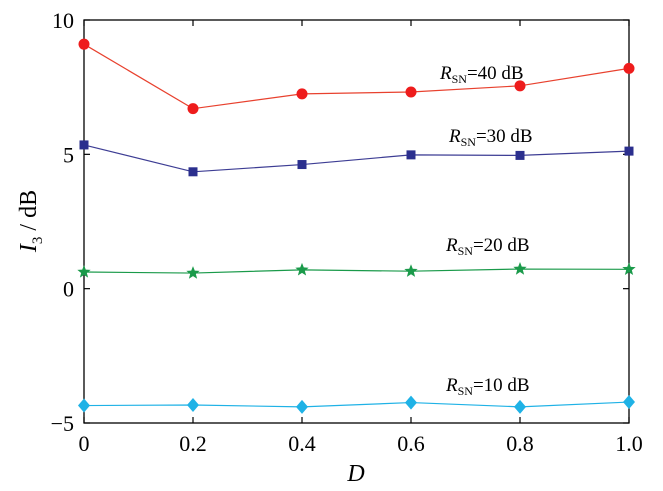  Describe the element at coordinates (495, 73) in the screenshot. I see `series-label-rest: =40 dB` at that location.